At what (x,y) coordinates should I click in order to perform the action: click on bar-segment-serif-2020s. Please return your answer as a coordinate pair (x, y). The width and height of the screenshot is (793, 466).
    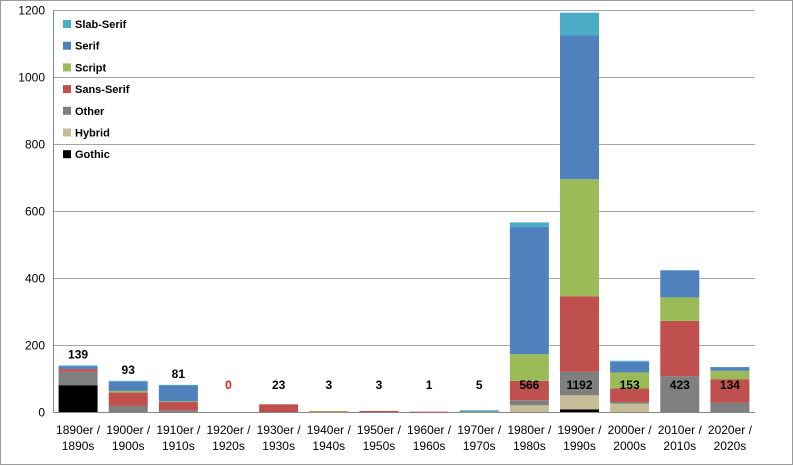
    Looking at the image, I should click on (730, 369).